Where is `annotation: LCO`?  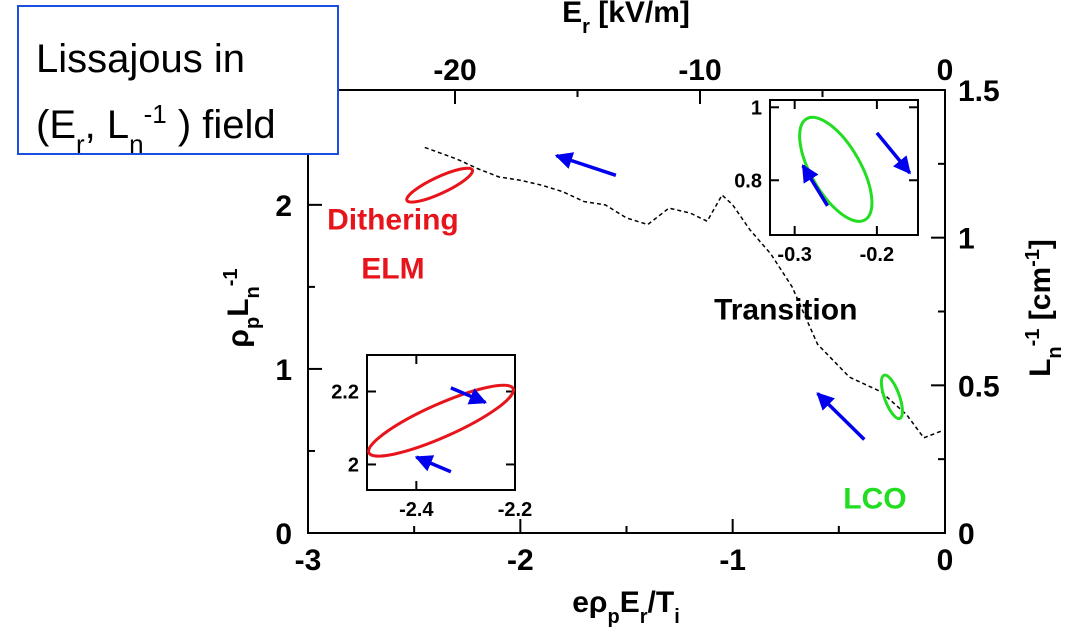 annotation: LCO is located at coordinates (874, 498).